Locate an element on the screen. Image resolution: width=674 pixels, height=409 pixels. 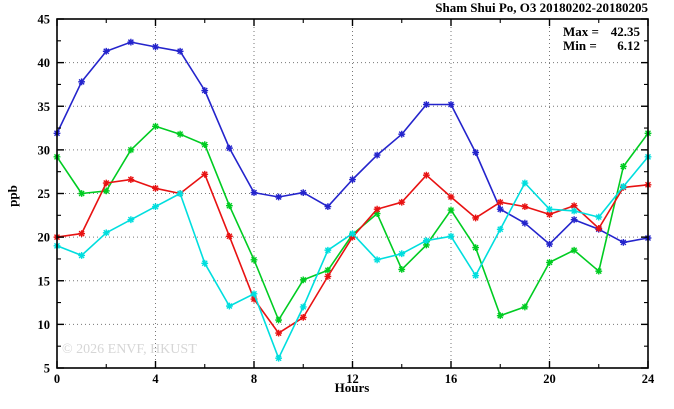
min-annotation-value: 6.12 is located at coordinates (628, 45).